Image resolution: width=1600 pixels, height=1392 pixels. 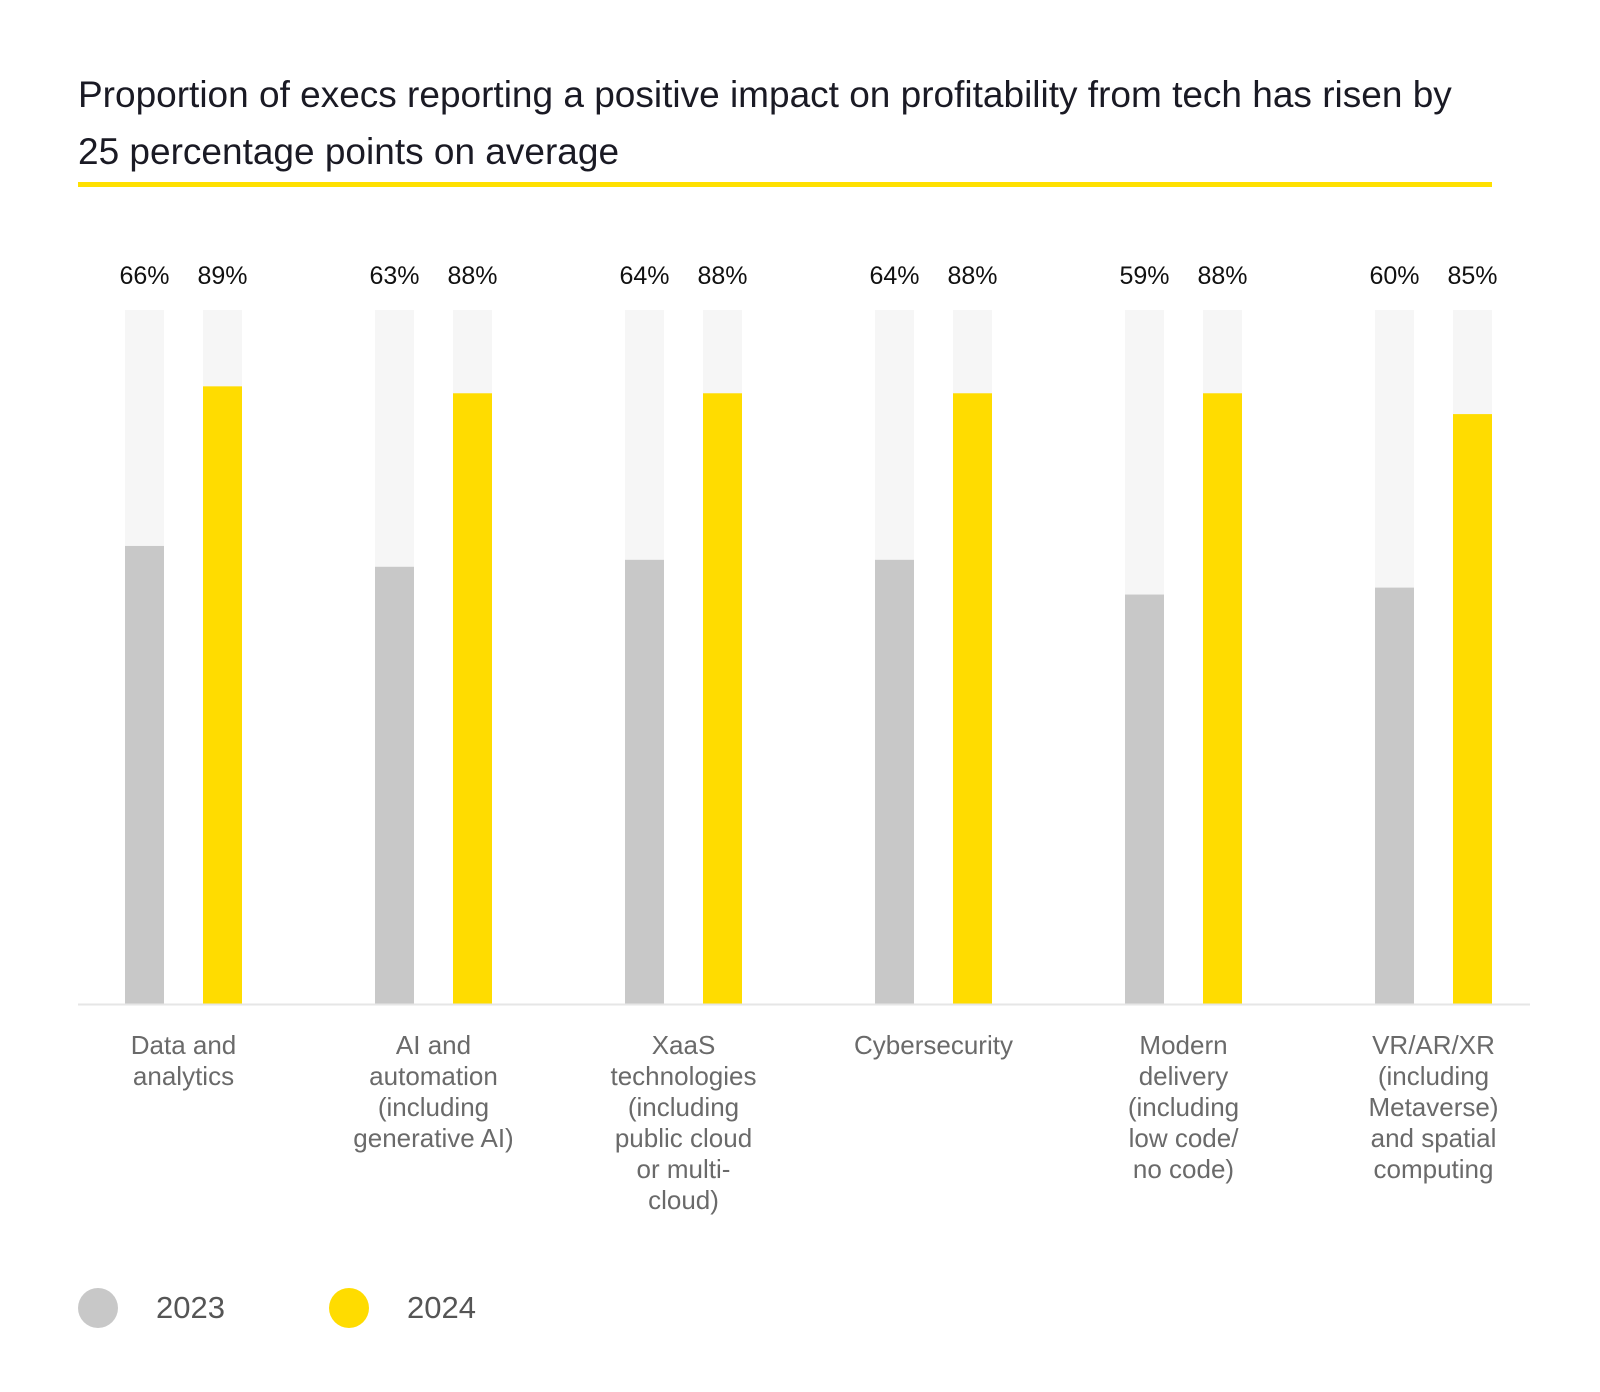 What do you see at coordinates (349, 1308) in the screenshot?
I see `legend-swatch-2024` at bounding box center [349, 1308].